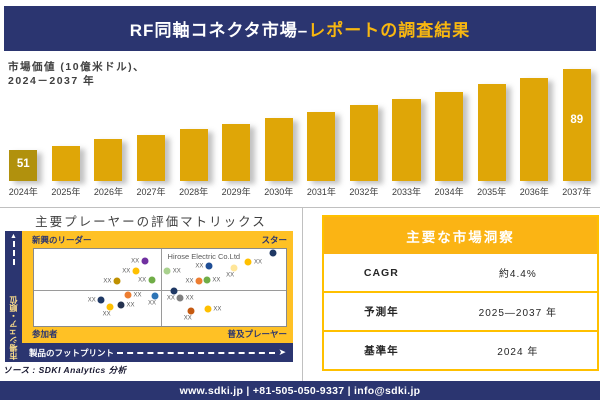 Image resolution: width=600 pixels, height=400 pixels. What do you see at coordinates (278, 149) in the screenshot?
I see `bar-2030年` at bounding box center [278, 149].